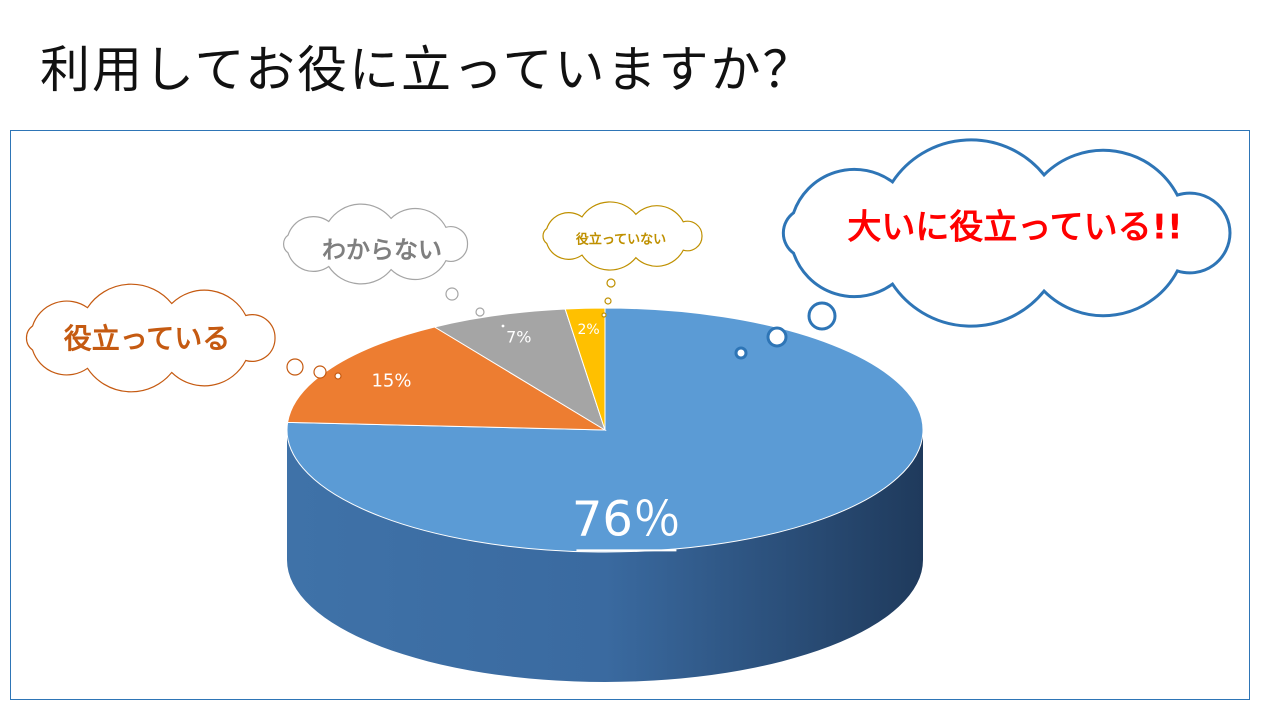 This screenshot has width=1280, height=720. I want to click on slice-value-label: 76％, so click(626, 519).